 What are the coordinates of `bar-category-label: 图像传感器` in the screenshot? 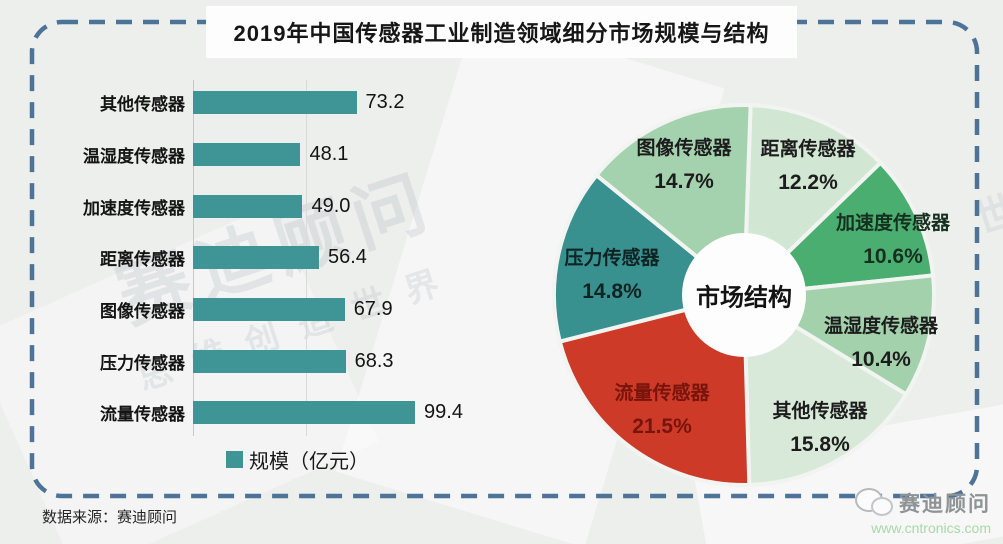 It's located at (142, 312).